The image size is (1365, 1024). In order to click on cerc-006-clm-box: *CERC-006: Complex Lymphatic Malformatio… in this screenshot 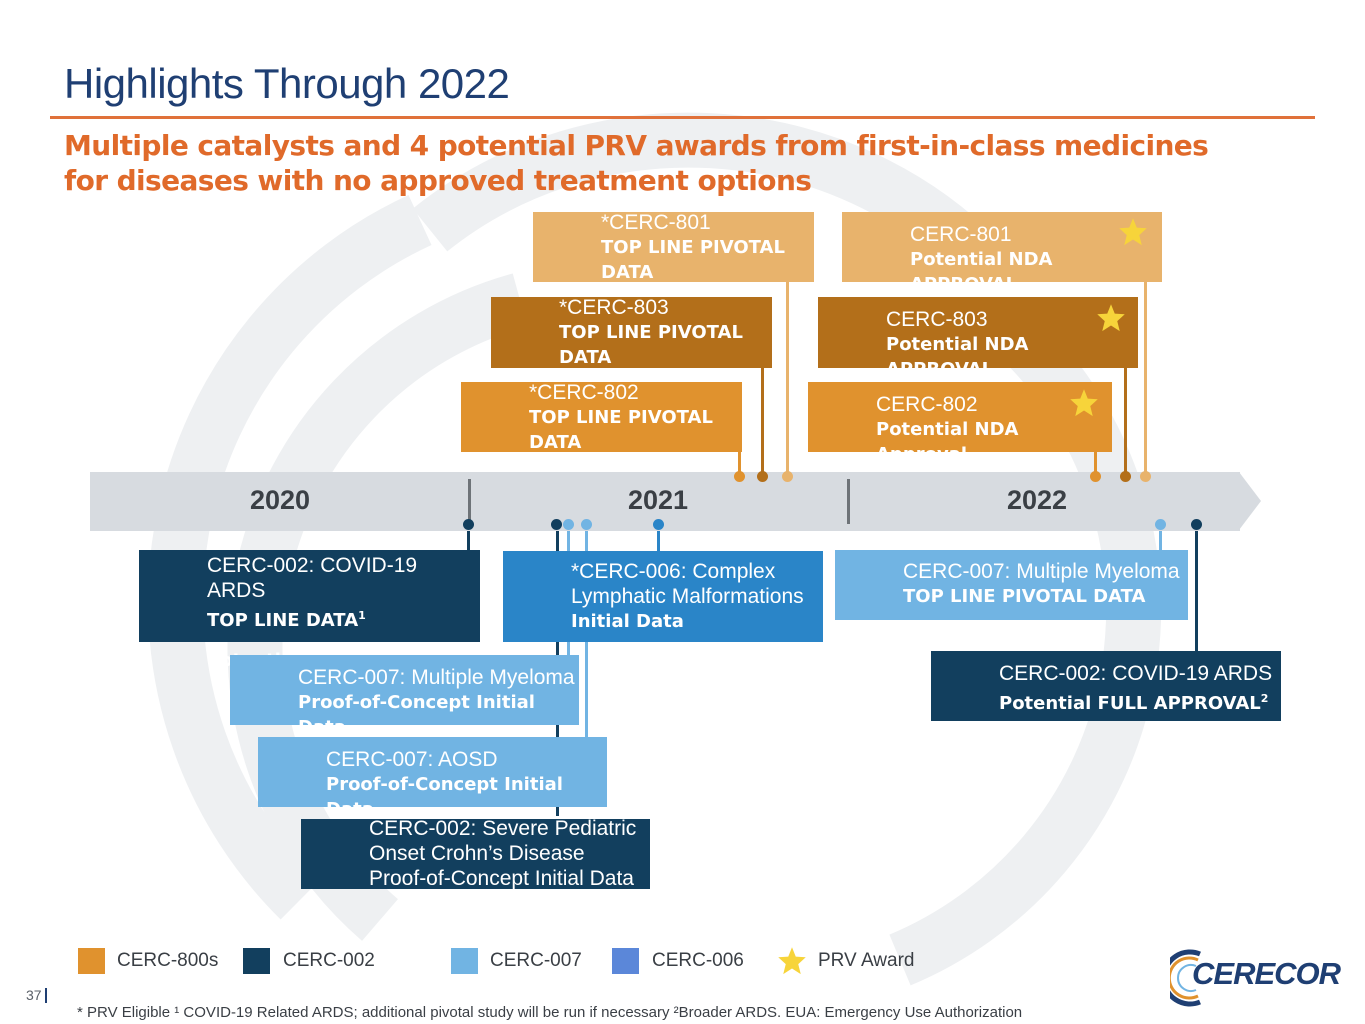, I will do `click(663, 596)`.